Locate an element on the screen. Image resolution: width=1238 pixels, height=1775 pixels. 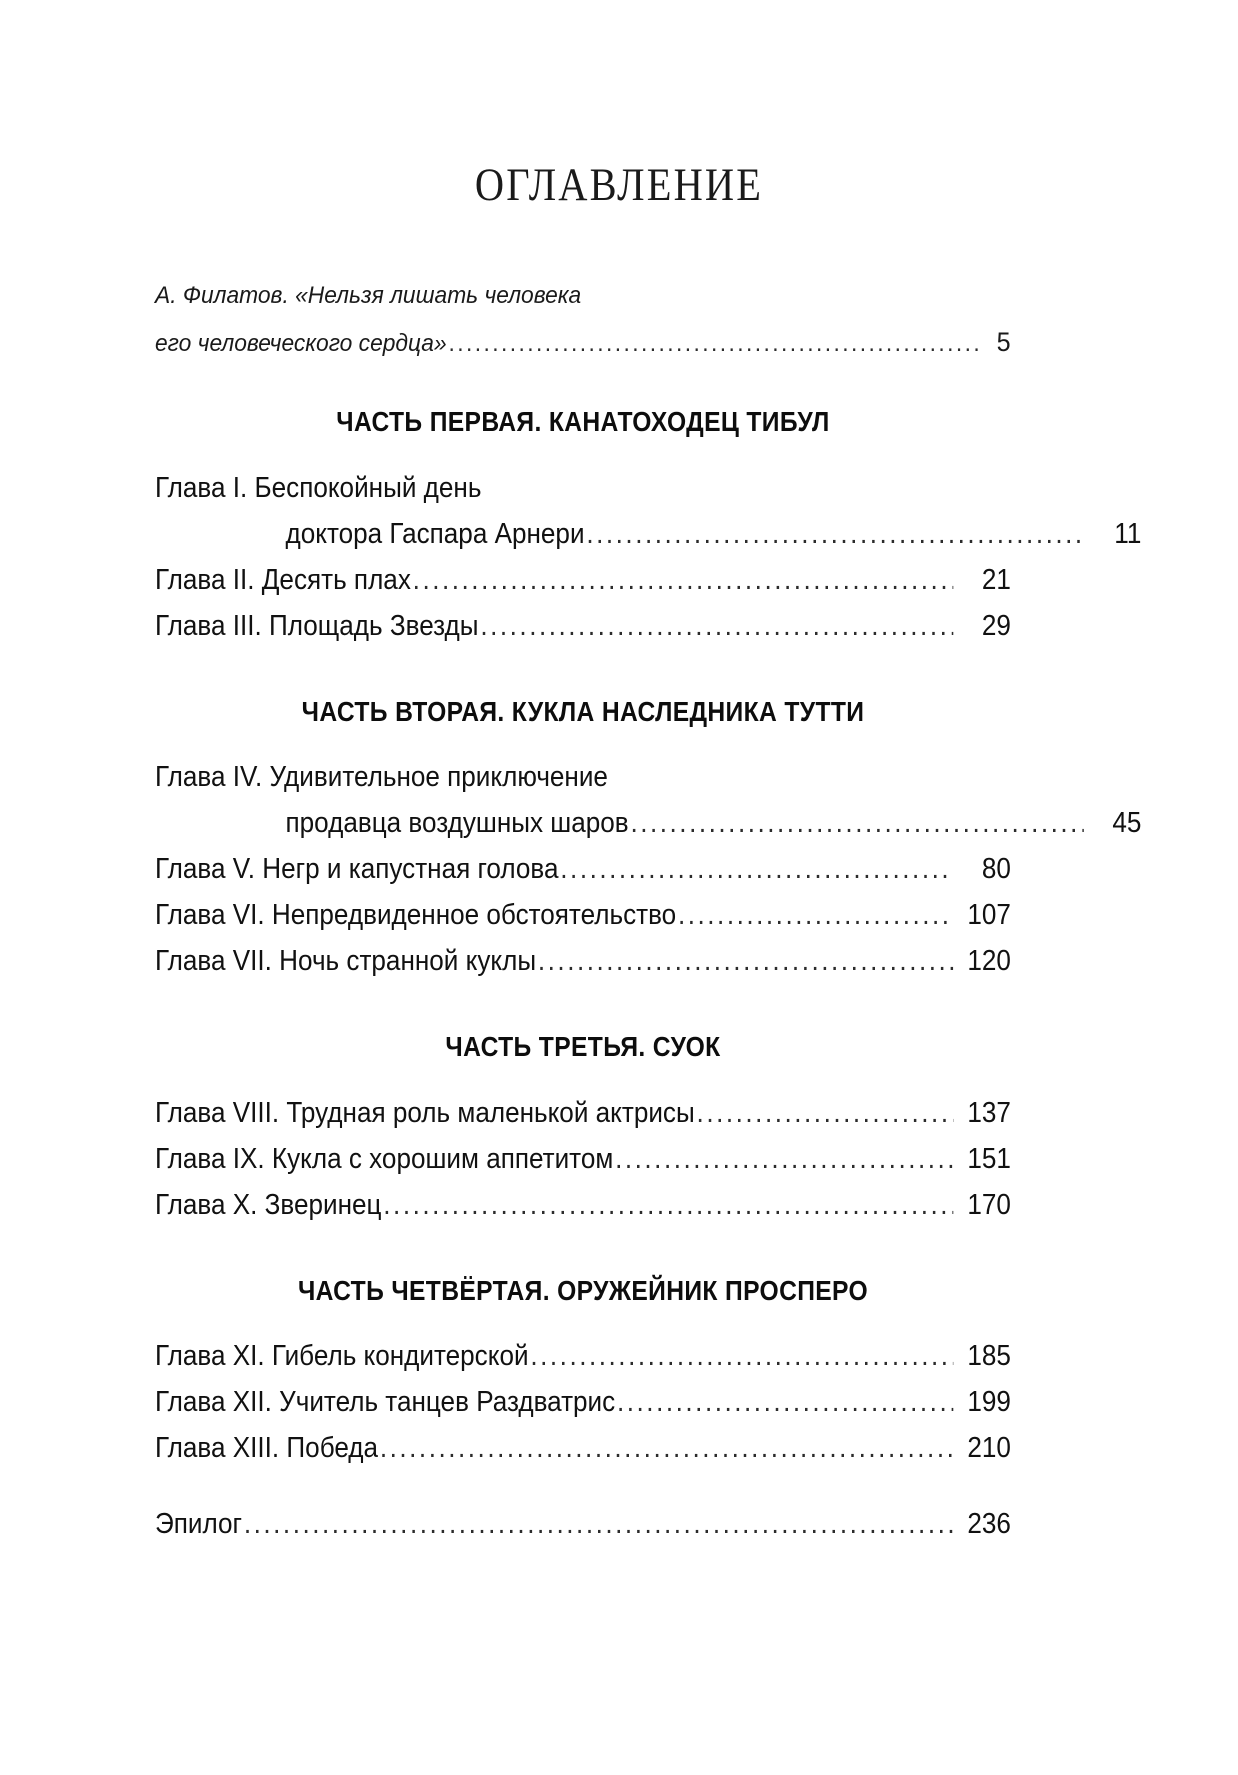
chapter-title: Глава XI. Гибель кондитерской is located at coordinates (342, 1356).